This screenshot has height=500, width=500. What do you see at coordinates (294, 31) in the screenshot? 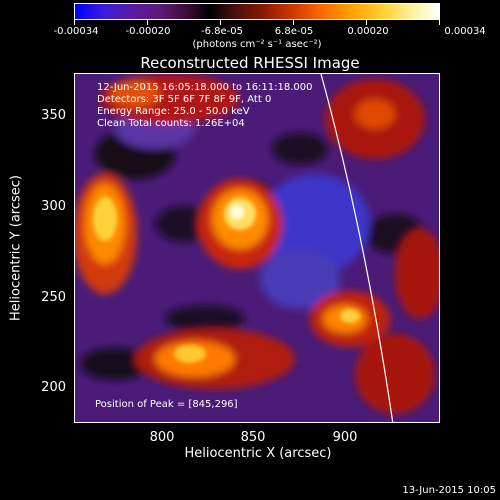
I see `colorbar-tick-label: 6.8e-05` at bounding box center [294, 31].